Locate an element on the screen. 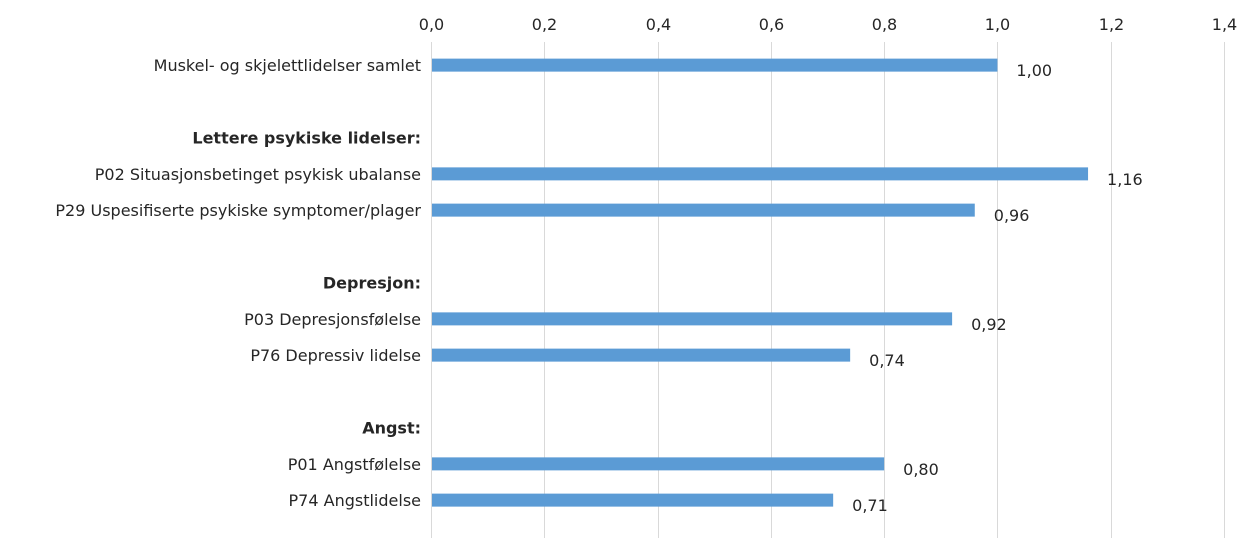 The image size is (1239, 547). x-axis-ticks: 0,0 0,2 0,4 0,6 0,8 1,0 1,2 1,4 is located at coordinates (828, 24).